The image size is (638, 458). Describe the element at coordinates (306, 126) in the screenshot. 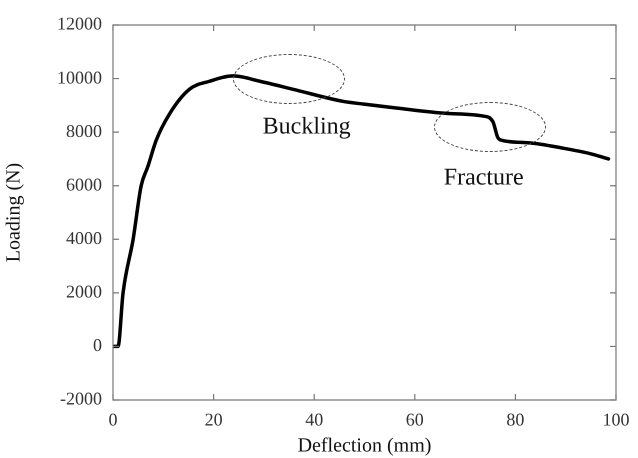

I see `annotation: Buckling` at that location.